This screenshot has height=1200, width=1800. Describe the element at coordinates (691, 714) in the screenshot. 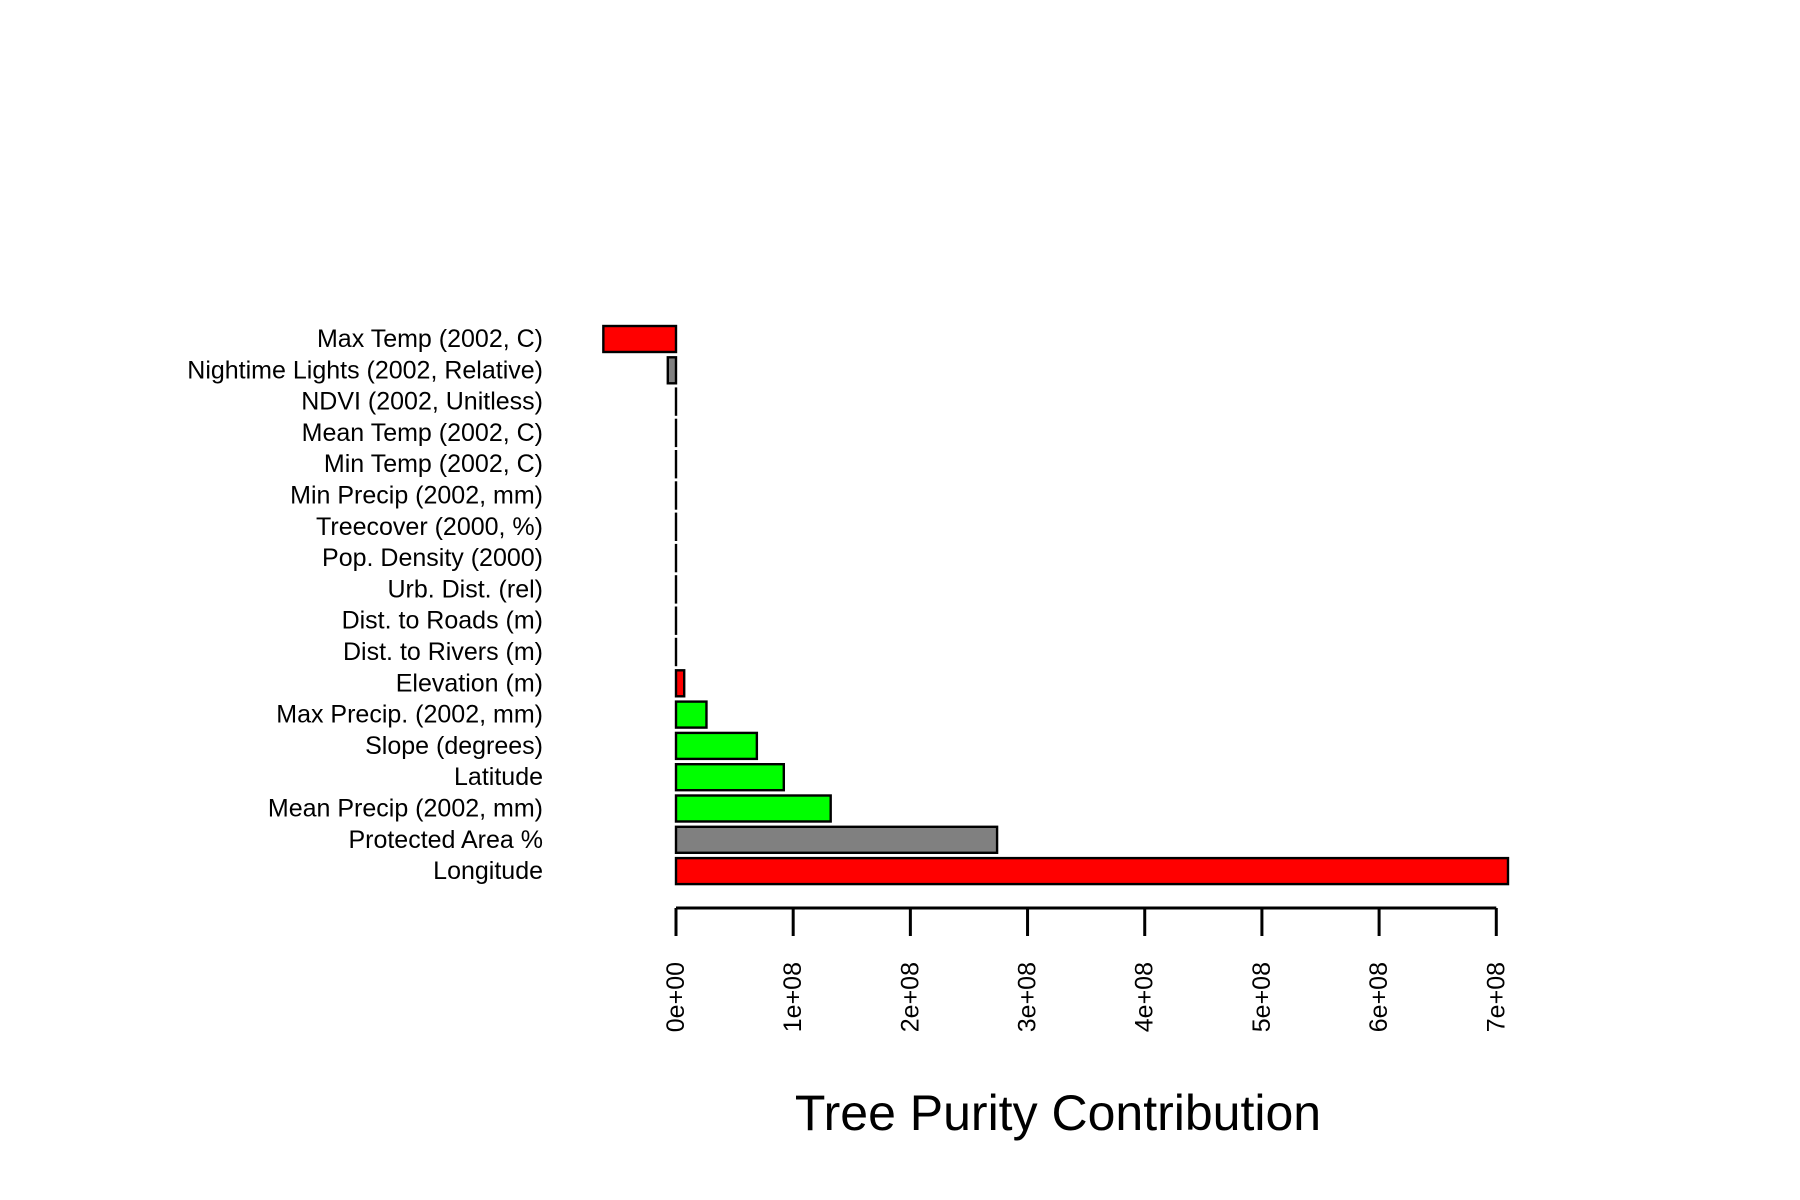

I see `bar-max-precip-2002-mm` at that location.